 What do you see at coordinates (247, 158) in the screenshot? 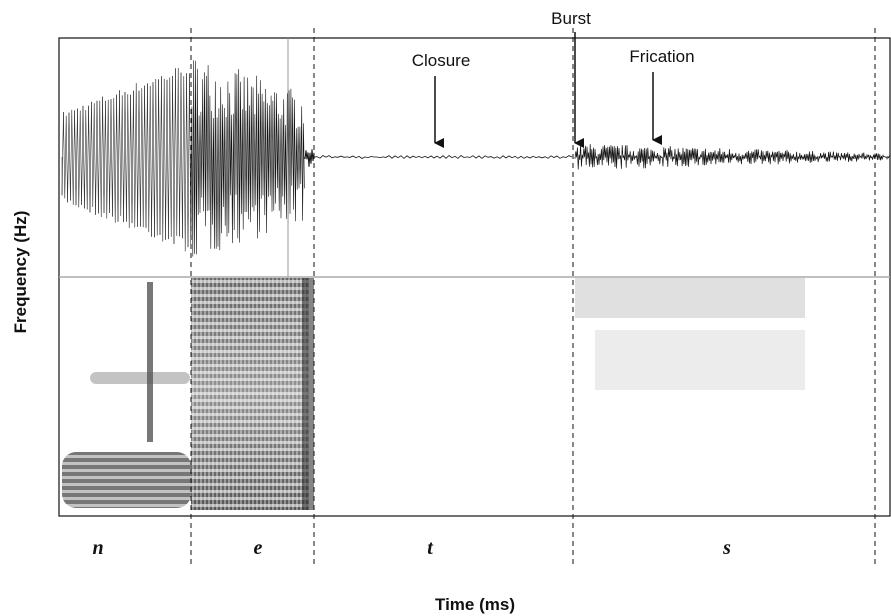
I see `vowel-wave` at bounding box center [247, 158].